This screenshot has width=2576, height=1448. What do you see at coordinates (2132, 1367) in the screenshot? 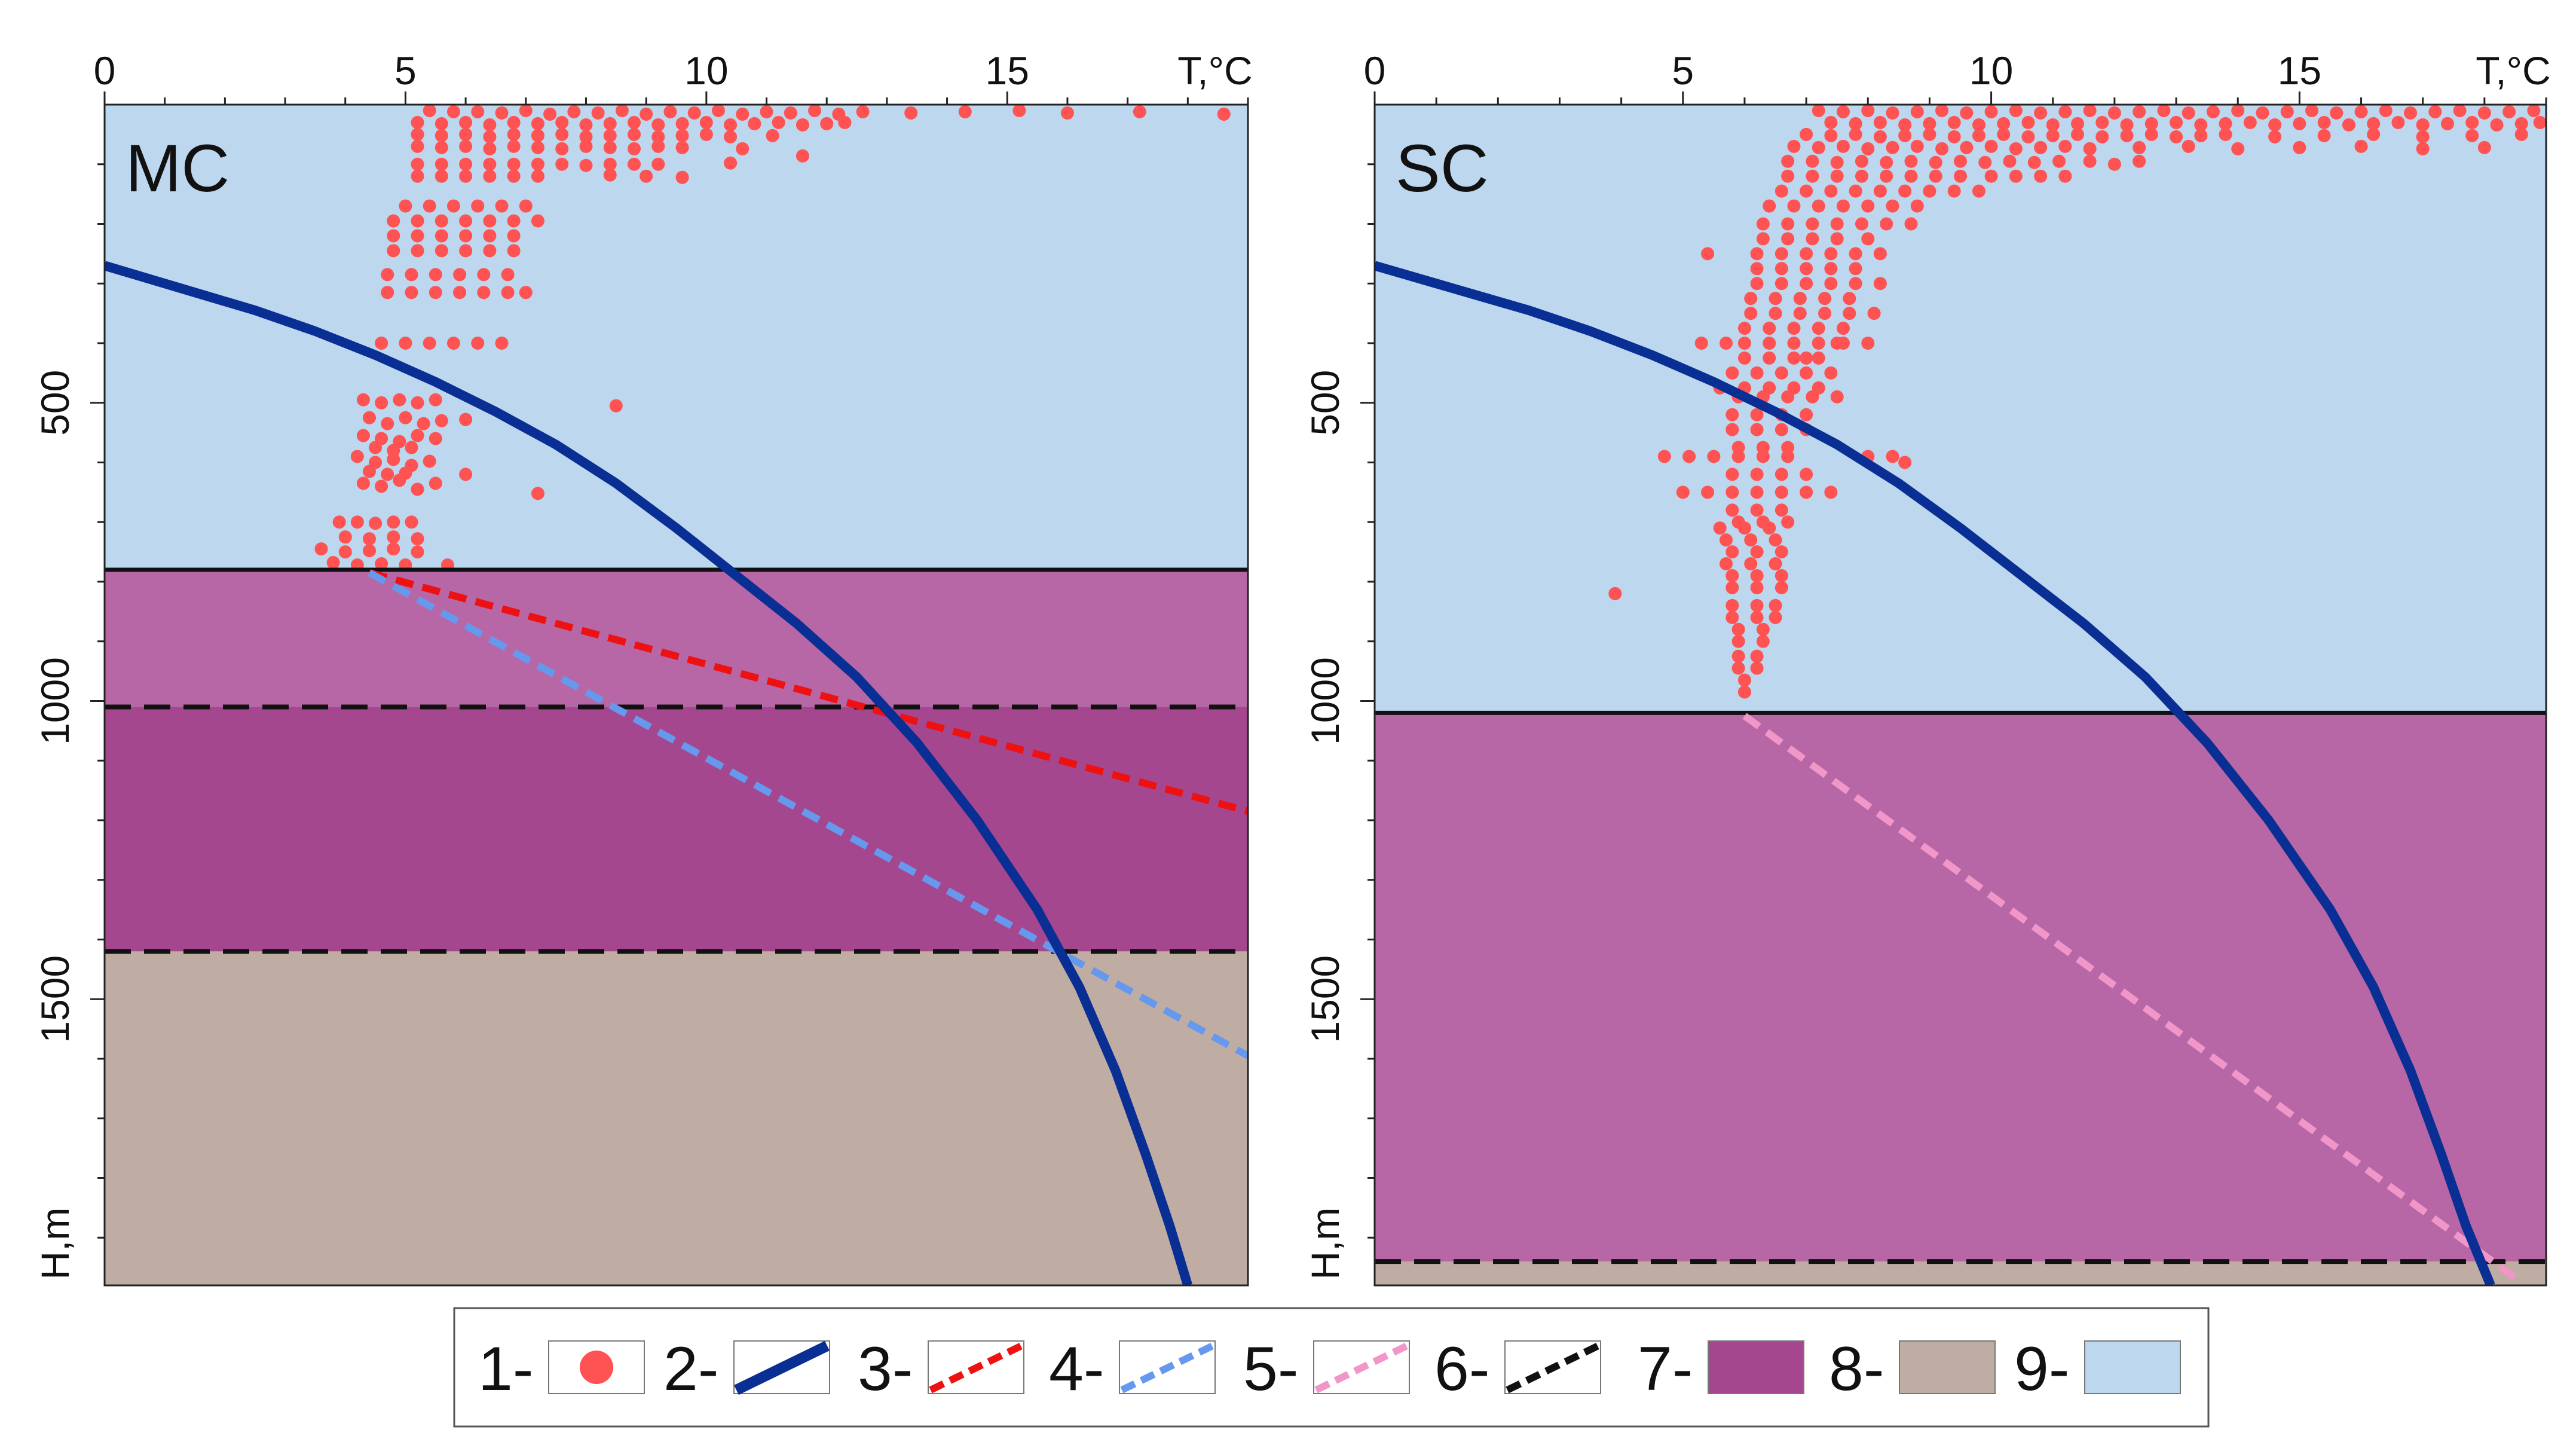
I see `legend-fill-swatch` at bounding box center [2132, 1367].